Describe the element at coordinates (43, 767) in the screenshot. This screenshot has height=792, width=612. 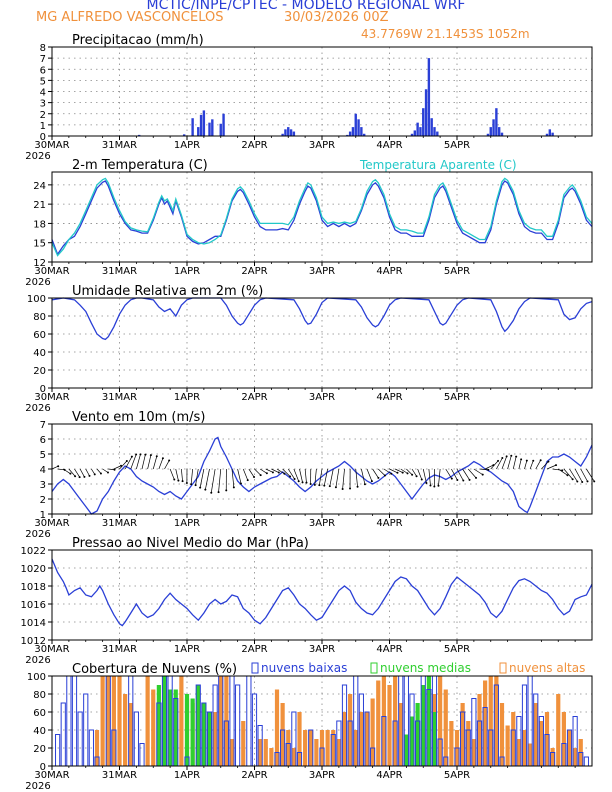
I see `y-tick-label: 0` at that location.